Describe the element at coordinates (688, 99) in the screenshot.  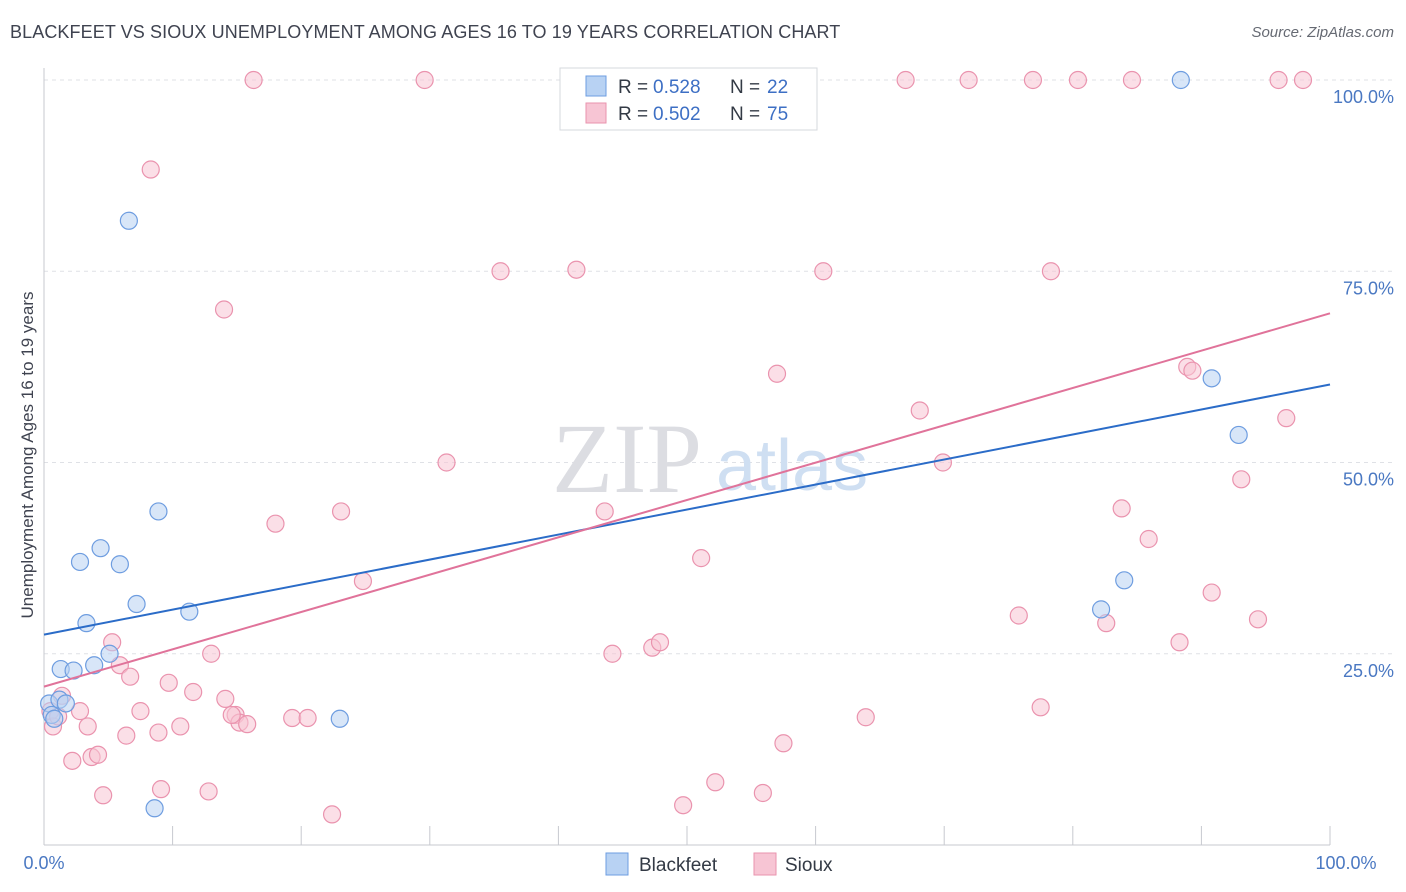
I see `correlation-legend: R = 0.528 N = 22 R = 0.502 N = 75` at that location.